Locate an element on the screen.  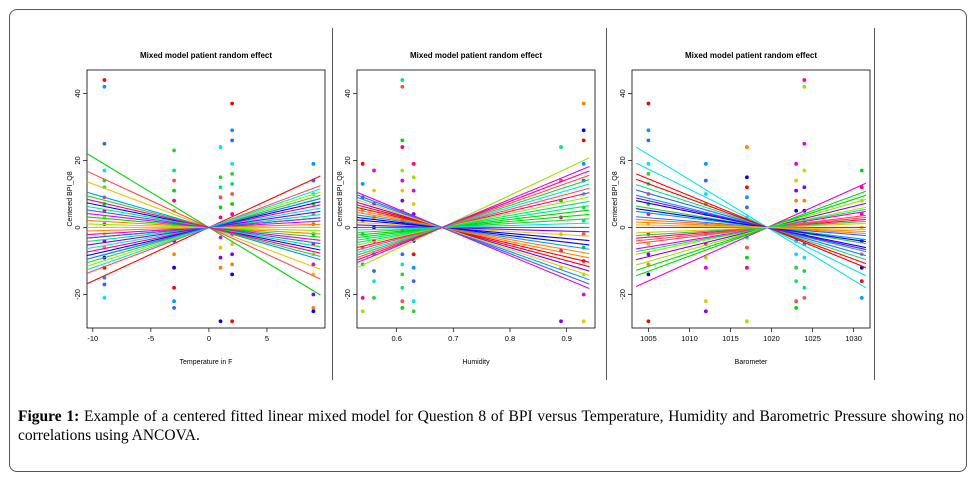
x-tick-label: 1020 is located at coordinates (771, 338).